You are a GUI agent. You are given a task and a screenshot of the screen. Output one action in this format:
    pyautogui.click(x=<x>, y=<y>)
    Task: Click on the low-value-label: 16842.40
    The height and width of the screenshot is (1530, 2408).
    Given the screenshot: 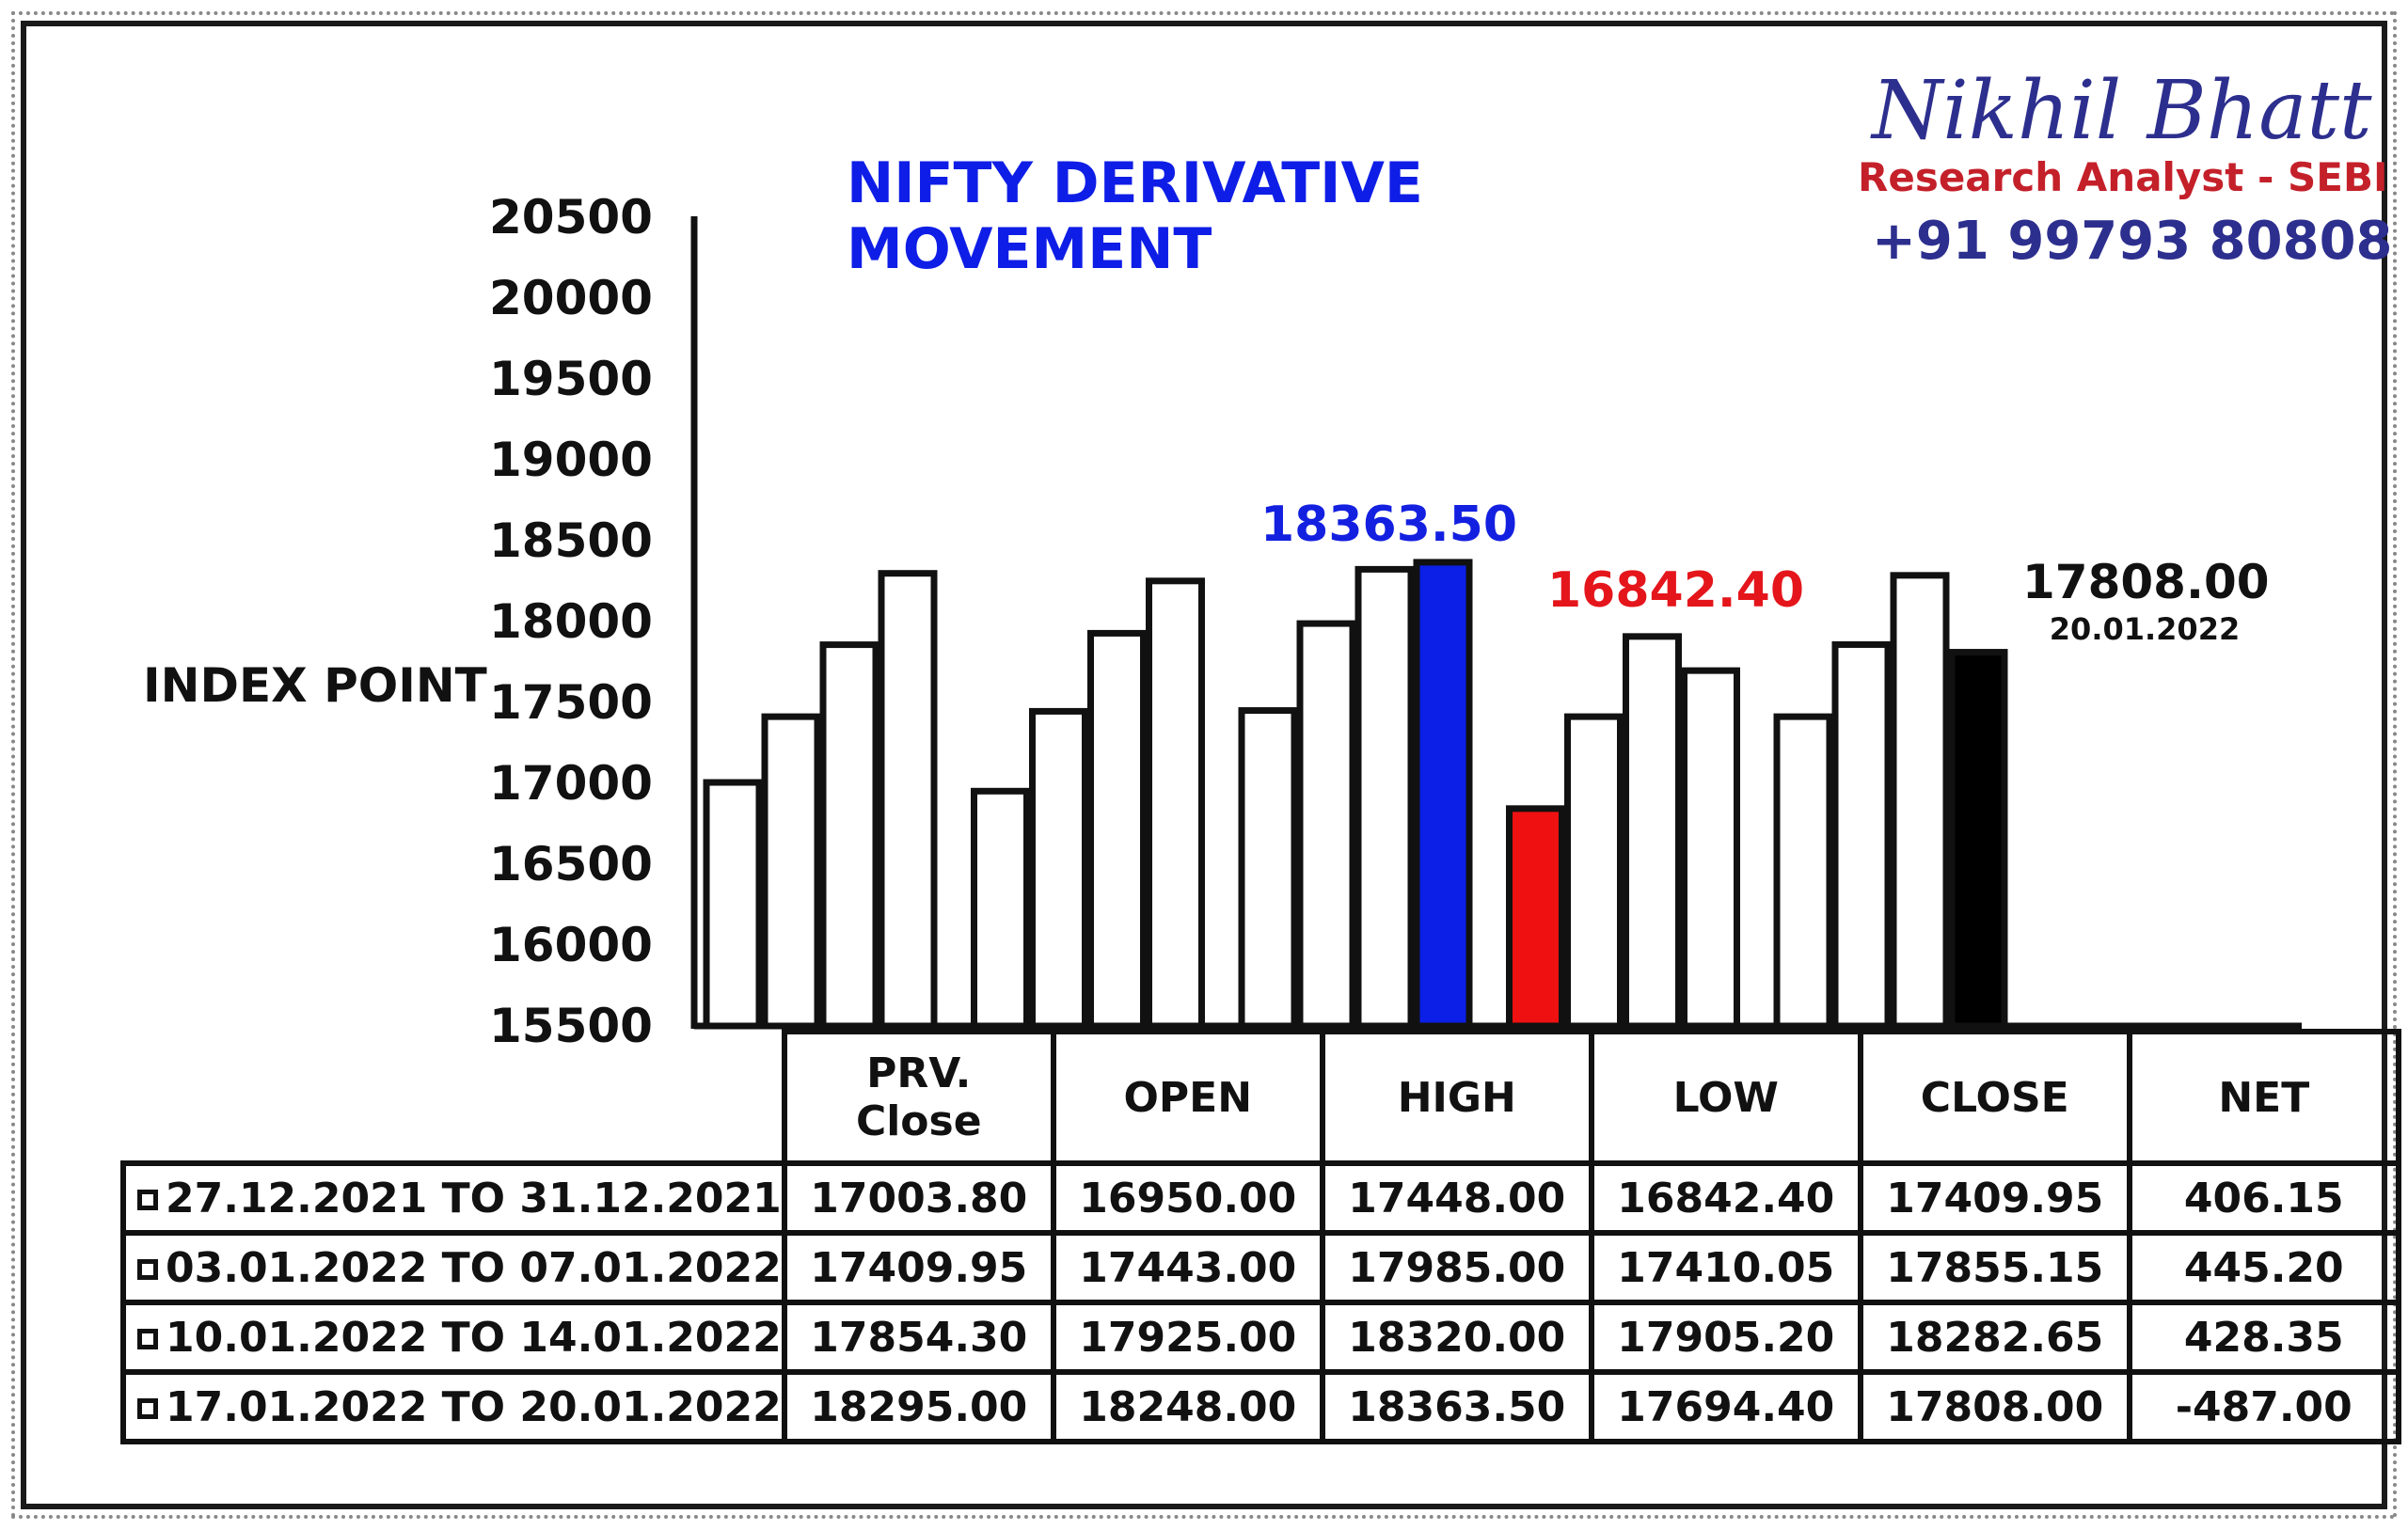 What is the action you would take?
    pyautogui.click(x=1676, y=590)
    